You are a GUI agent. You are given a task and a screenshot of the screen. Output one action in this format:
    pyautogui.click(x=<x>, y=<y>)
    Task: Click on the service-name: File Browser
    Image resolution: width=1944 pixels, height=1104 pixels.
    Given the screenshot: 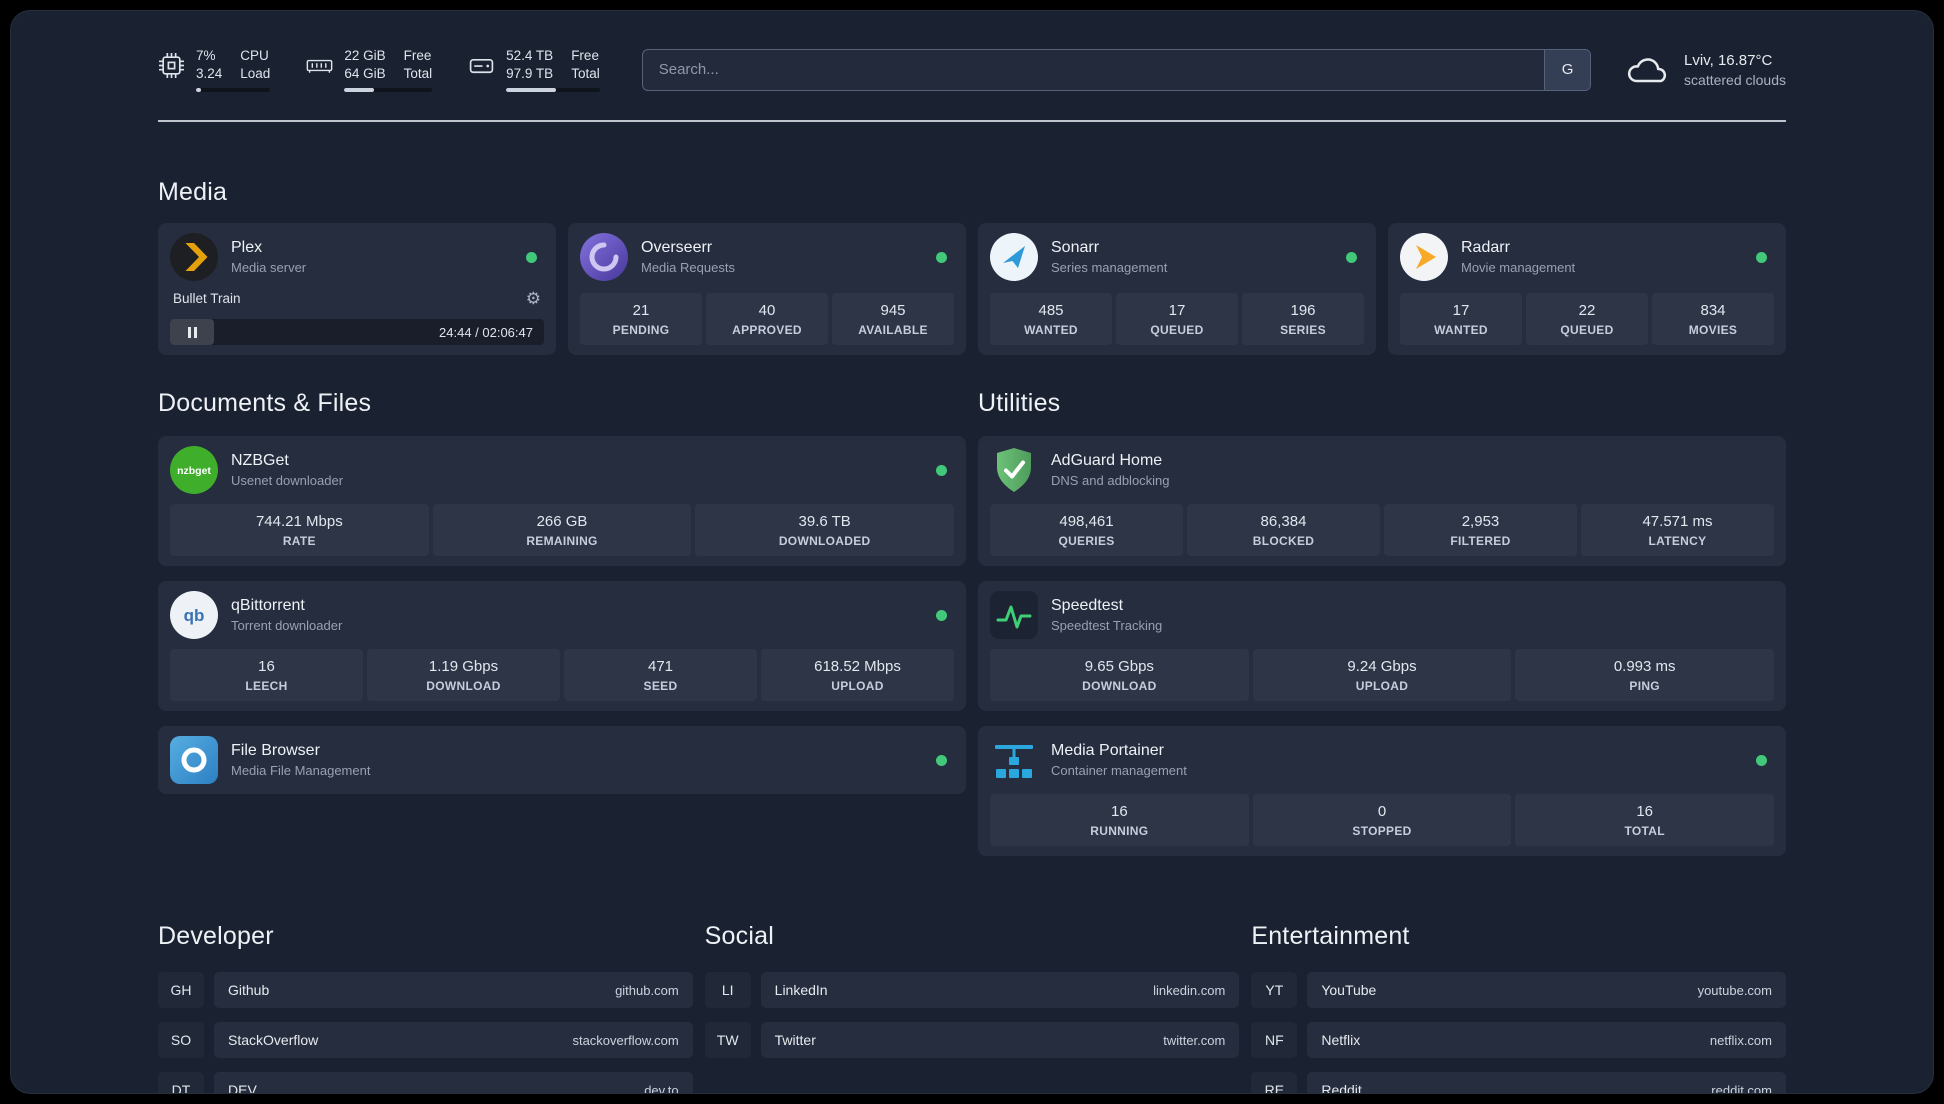 What is the action you would take?
    pyautogui.click(x=275, y=750)
    